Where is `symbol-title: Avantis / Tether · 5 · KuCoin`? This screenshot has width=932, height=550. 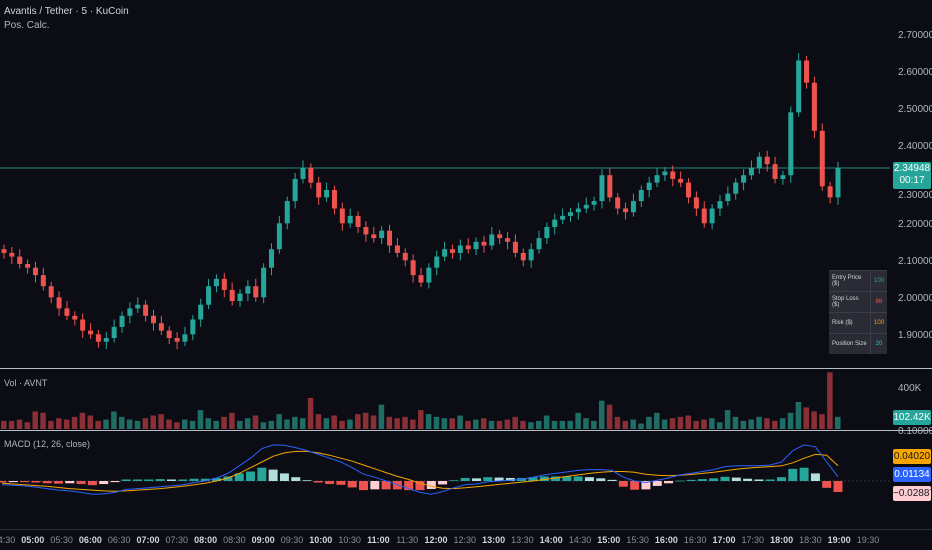
symbol-title: Avantis / Tether · 5 · KuCoin is located at coordinates (66, 11).